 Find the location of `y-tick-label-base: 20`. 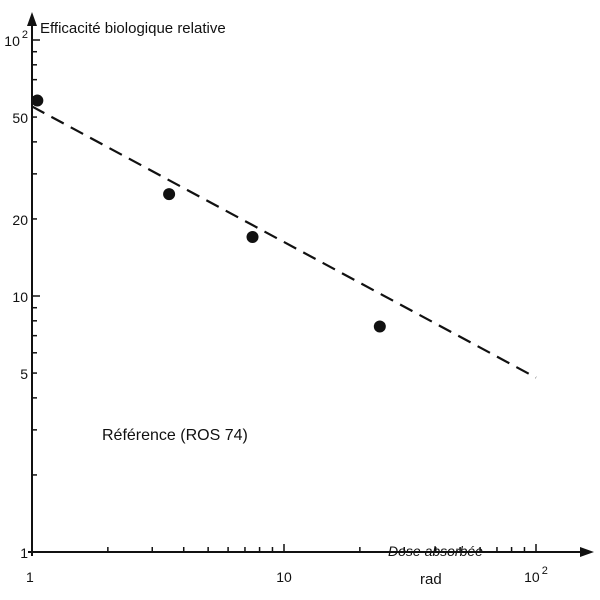

y-tick-label-base: 20 is located at coordinates (20, 220).